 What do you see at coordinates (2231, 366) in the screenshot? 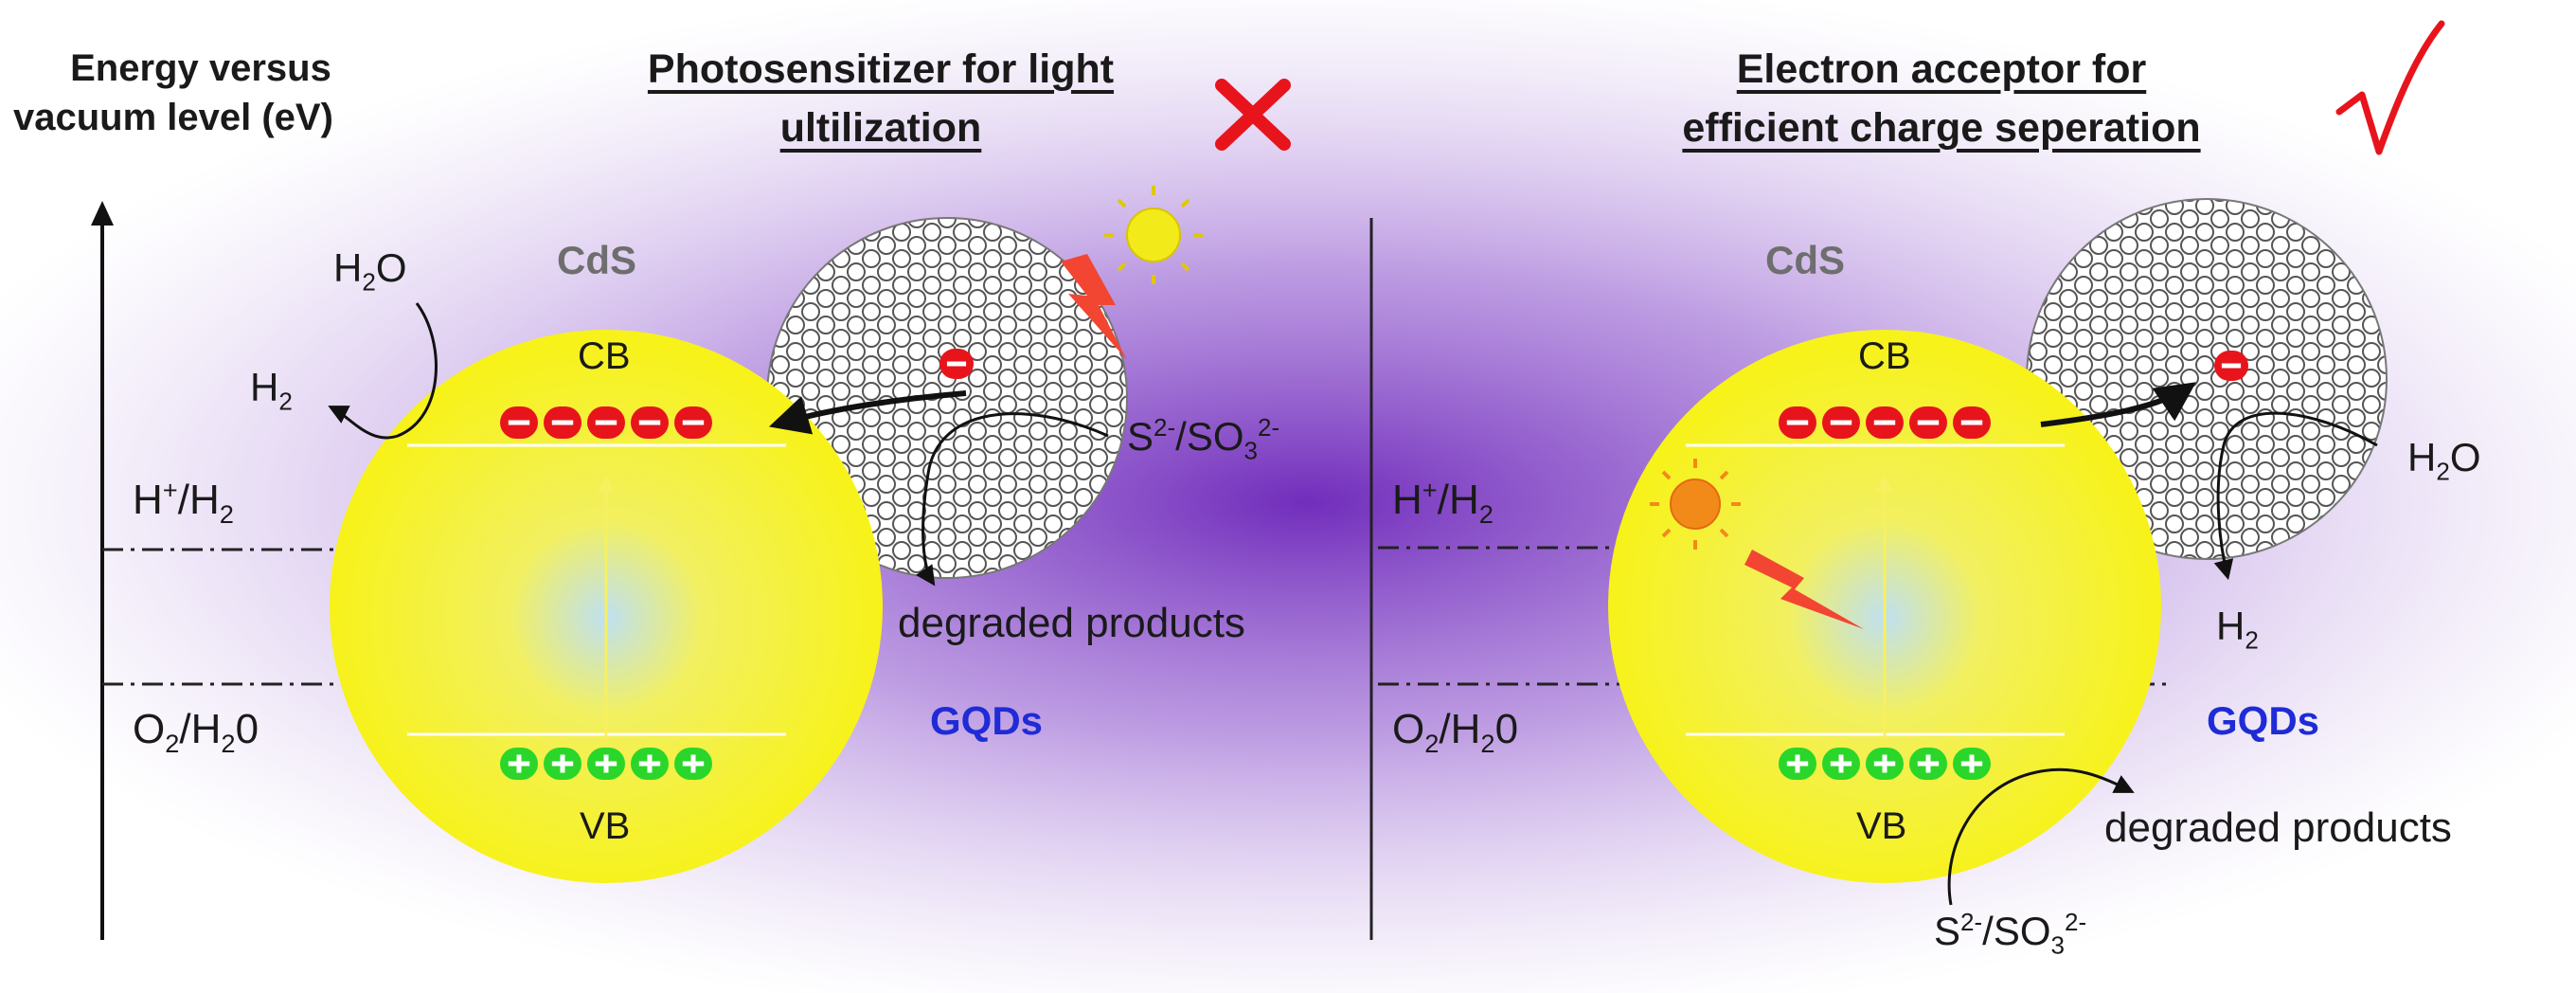
I see `gqd-electron-right` at bounding box center [2231, 366].